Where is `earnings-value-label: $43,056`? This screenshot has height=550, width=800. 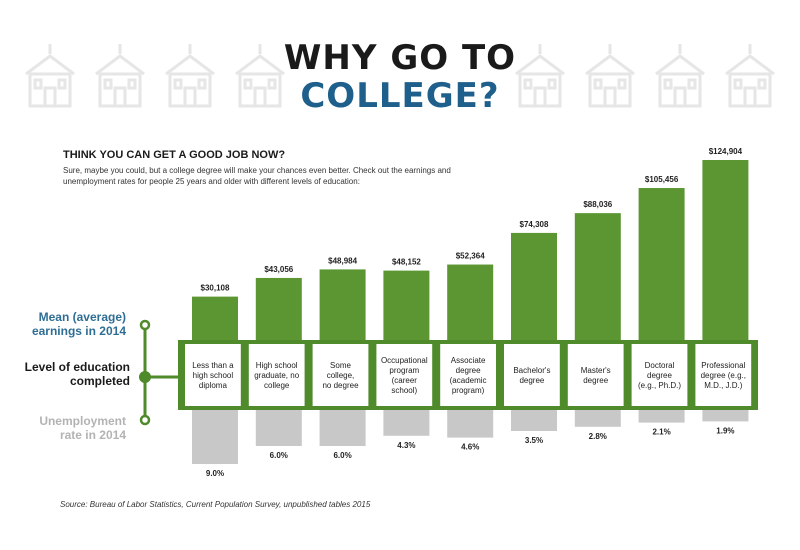 earnings-value-label: $43,056 is located at coordinates (278, 269).